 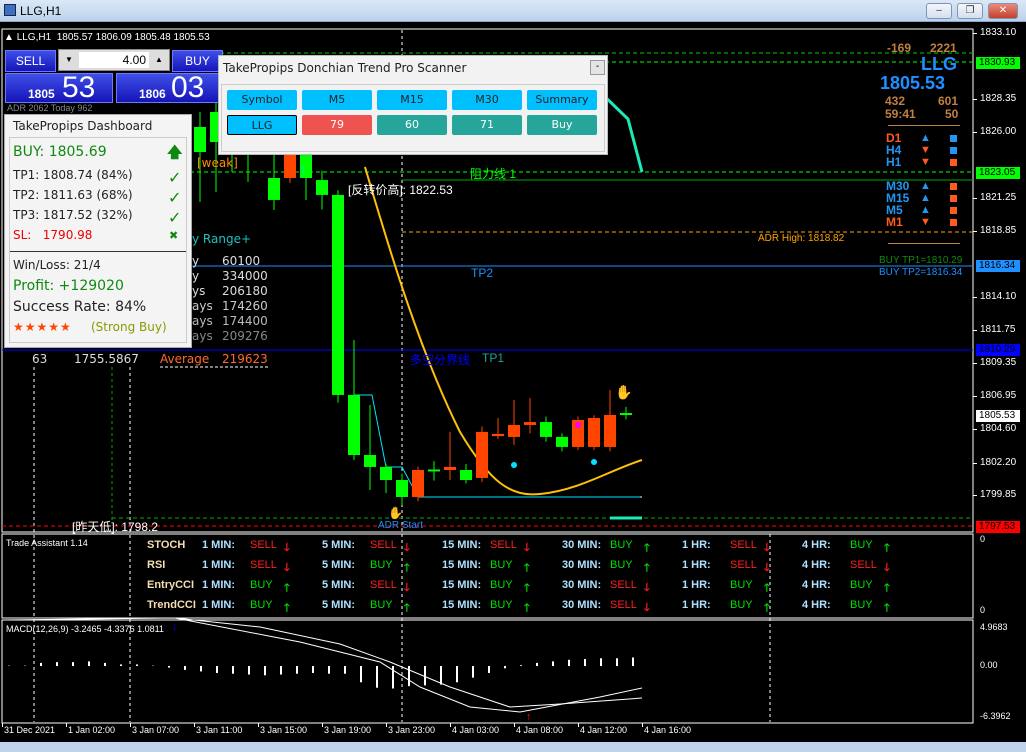 What do you see at coordinates (529, 717) in the screenshot?
I see `macd-buy-arrow-icon: ↑` at bounding box center [529, 717].